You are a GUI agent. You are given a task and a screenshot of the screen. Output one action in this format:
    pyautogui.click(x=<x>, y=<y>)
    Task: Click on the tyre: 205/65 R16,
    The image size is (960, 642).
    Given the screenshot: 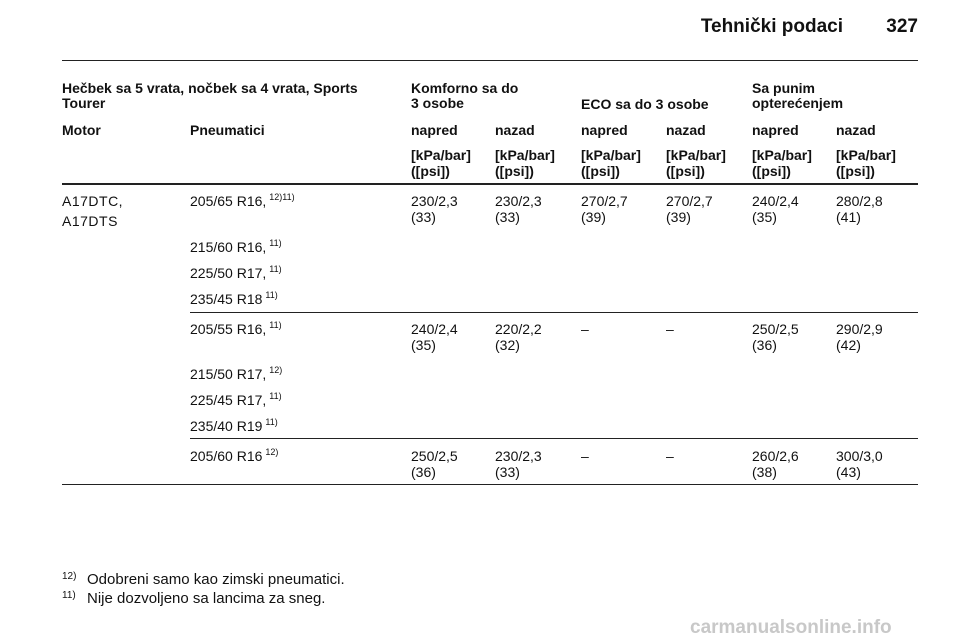 What is the action you would take?
    pyautogui.click(x=228, y=201)
    